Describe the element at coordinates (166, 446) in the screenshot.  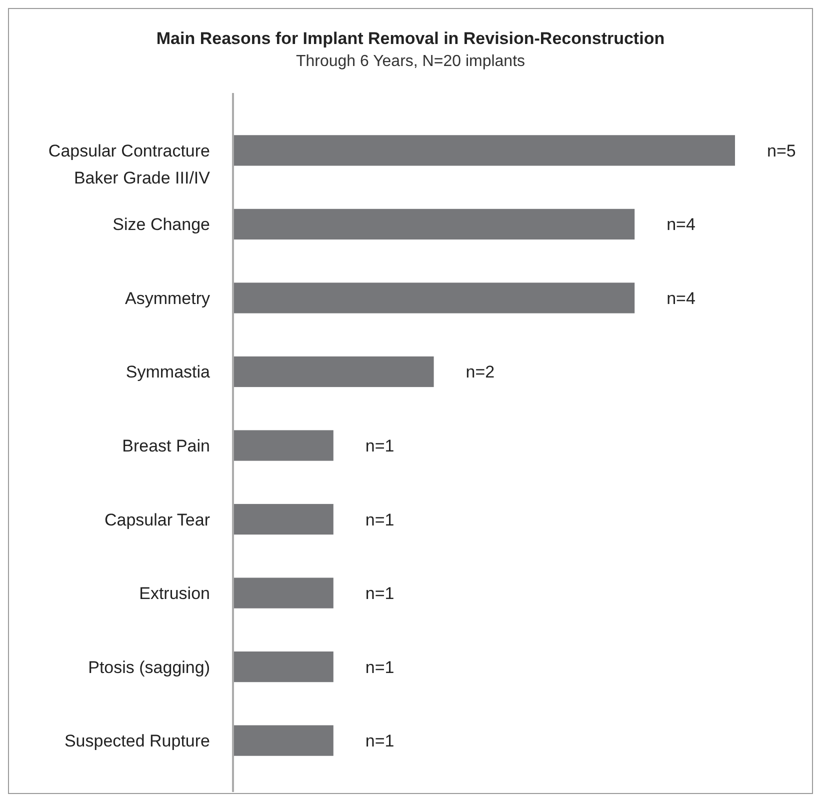
I see `y-tick-label: Breast Pain` at that location.